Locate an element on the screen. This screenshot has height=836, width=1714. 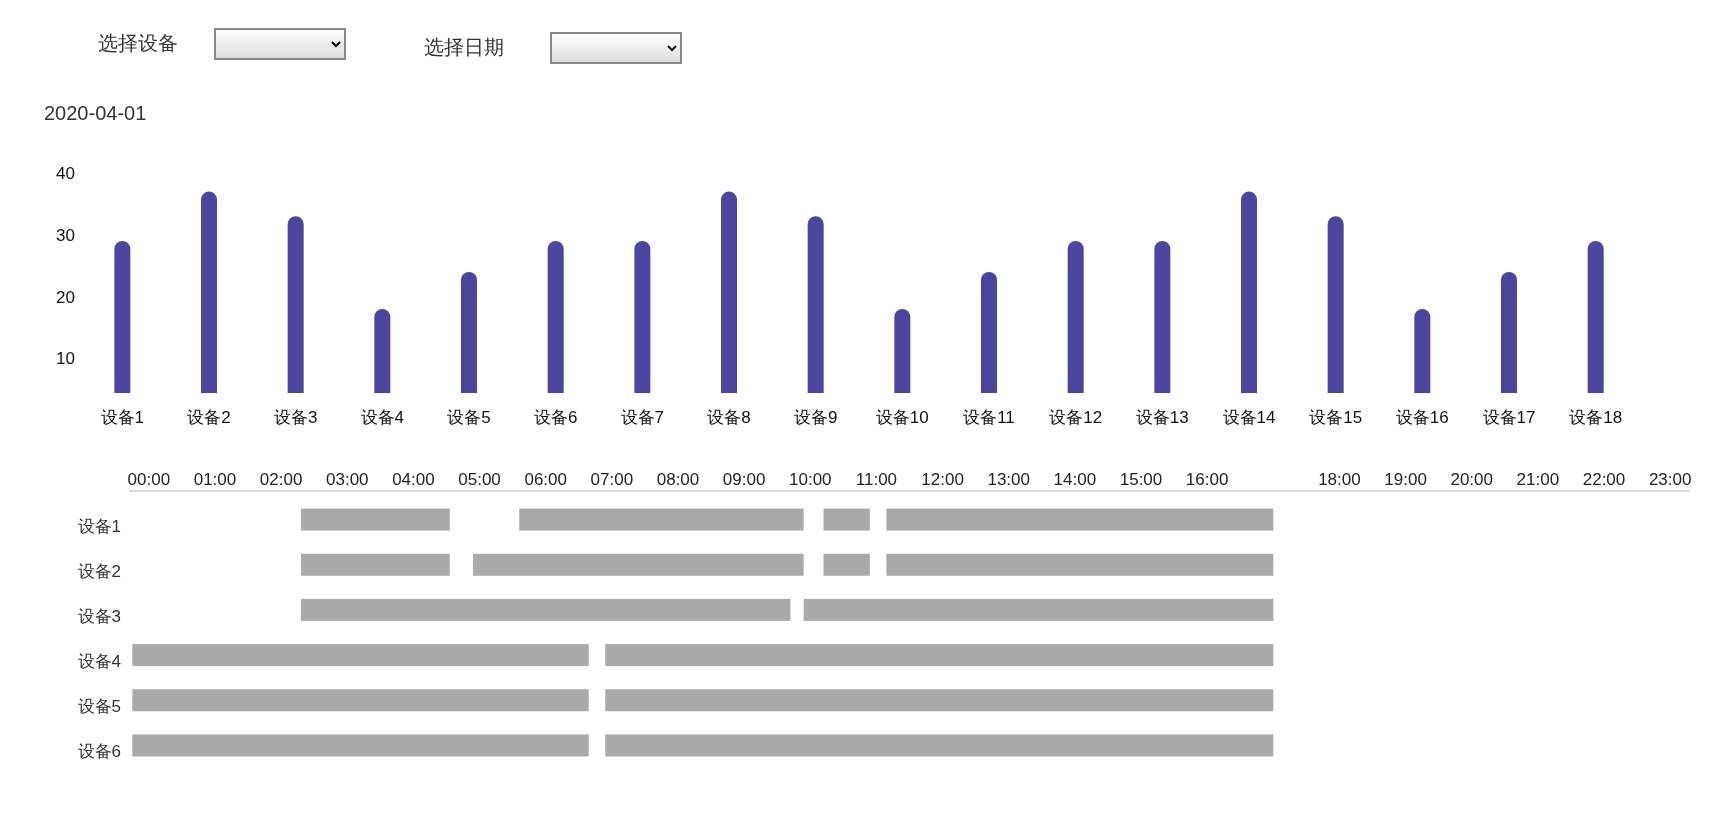
text: 选择日期 is located at coordinates (464, 47).